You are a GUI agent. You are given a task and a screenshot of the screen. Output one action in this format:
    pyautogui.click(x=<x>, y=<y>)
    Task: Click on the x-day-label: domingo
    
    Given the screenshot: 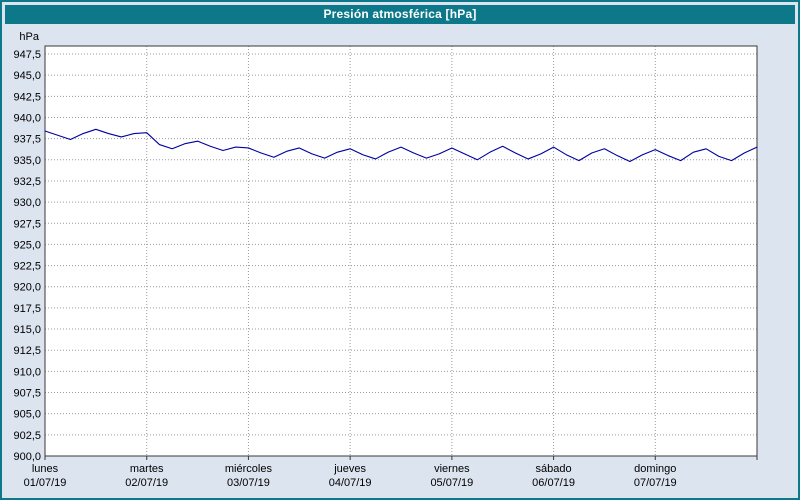 What is the action you would take?
    pyautogui.click(x=655, y=469)
    